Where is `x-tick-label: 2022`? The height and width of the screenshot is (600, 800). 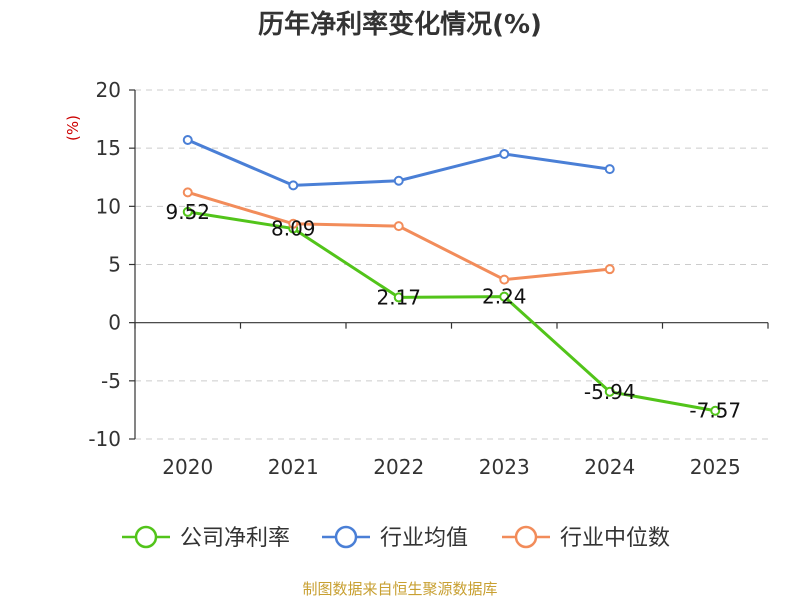
x-tick-label: 2022 is located at coordinates (398, 467).